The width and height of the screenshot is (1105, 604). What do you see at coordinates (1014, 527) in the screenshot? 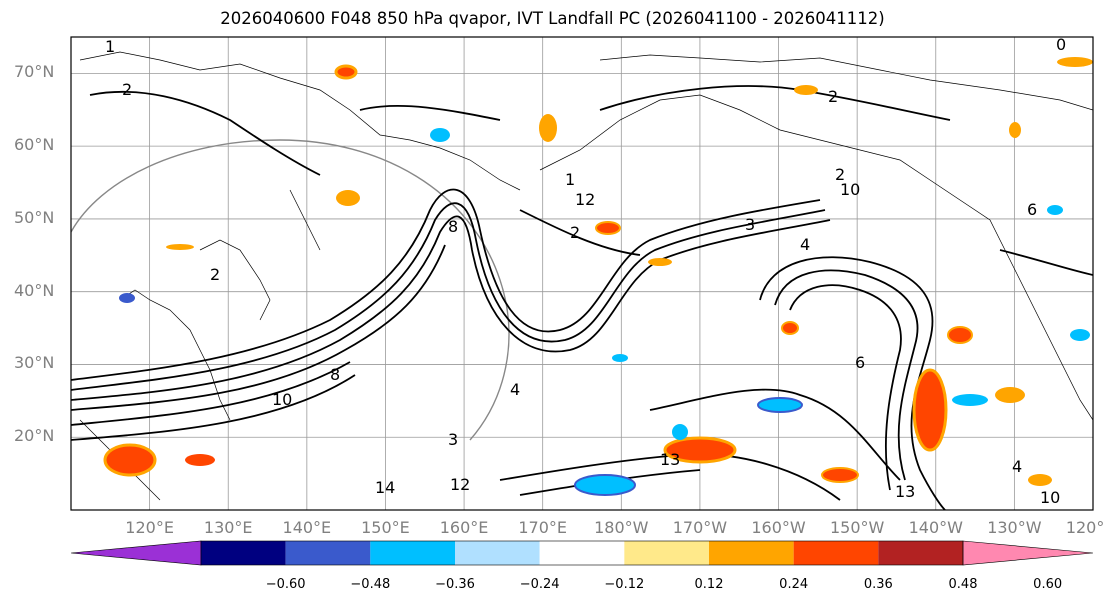
I see `lon-label: 130°W` at bounding box center [1014, 527].